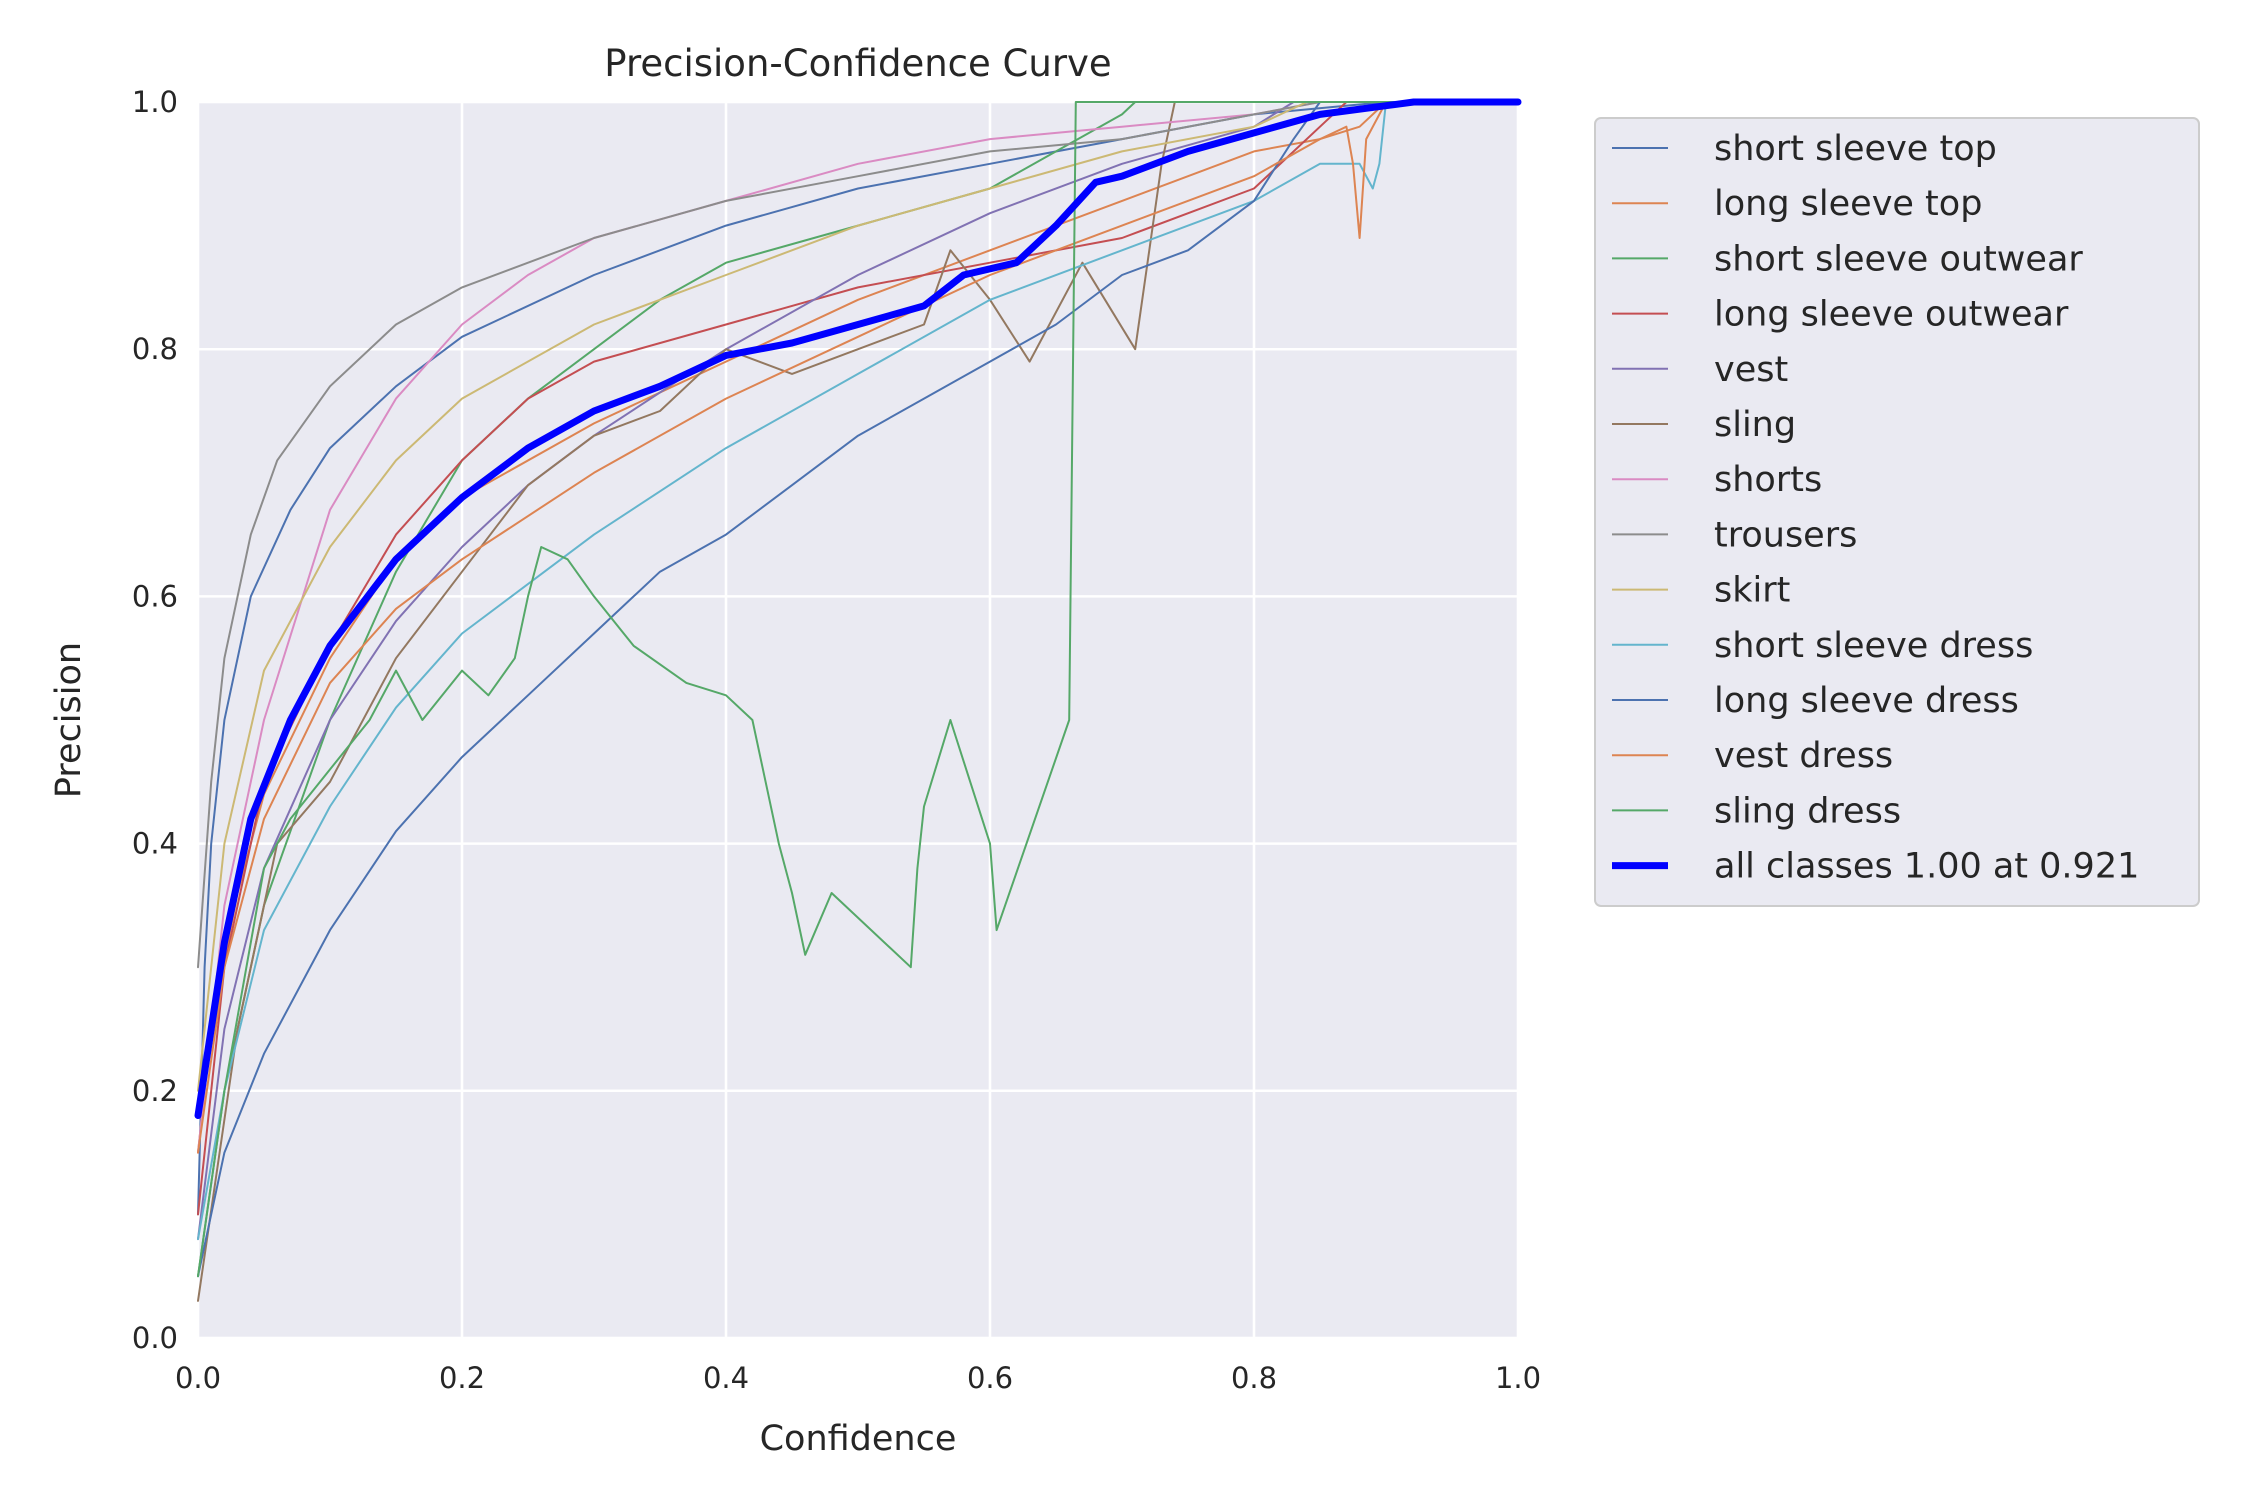 This screenshot has height=1500, width=2250. I want to click on legend-label-shorts: shorts, so click(1768, 480).